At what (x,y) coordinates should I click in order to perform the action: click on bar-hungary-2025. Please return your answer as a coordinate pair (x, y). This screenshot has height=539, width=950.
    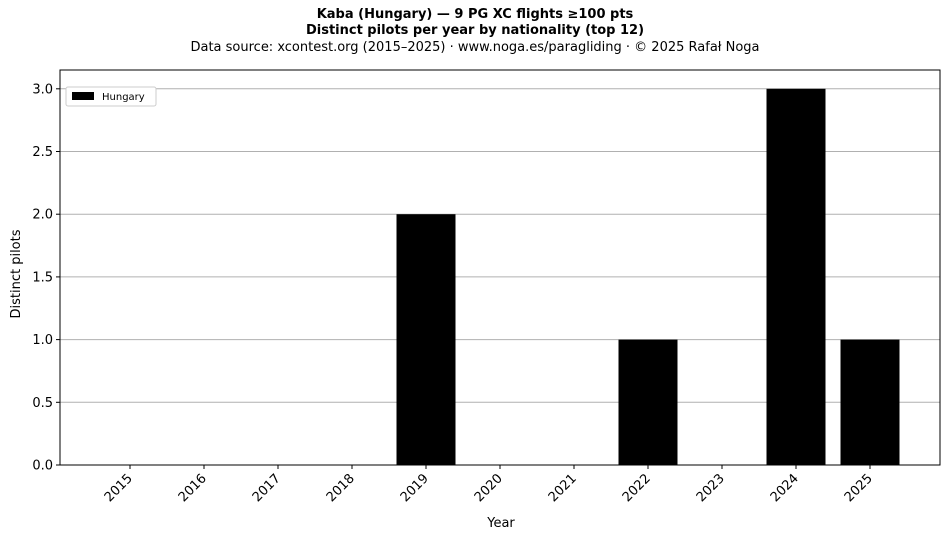
    Looking at the image, I should click on (870, 402).